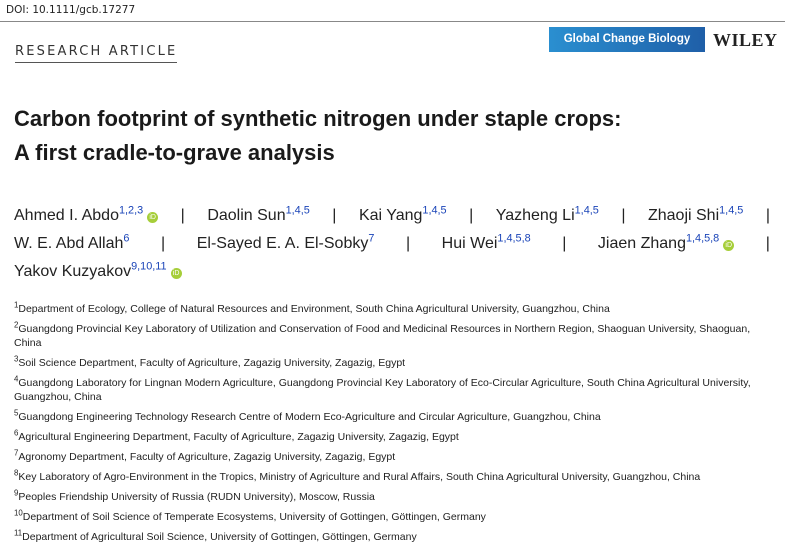  I want to click on author-affil: 9,10,11, so click(149, 266).